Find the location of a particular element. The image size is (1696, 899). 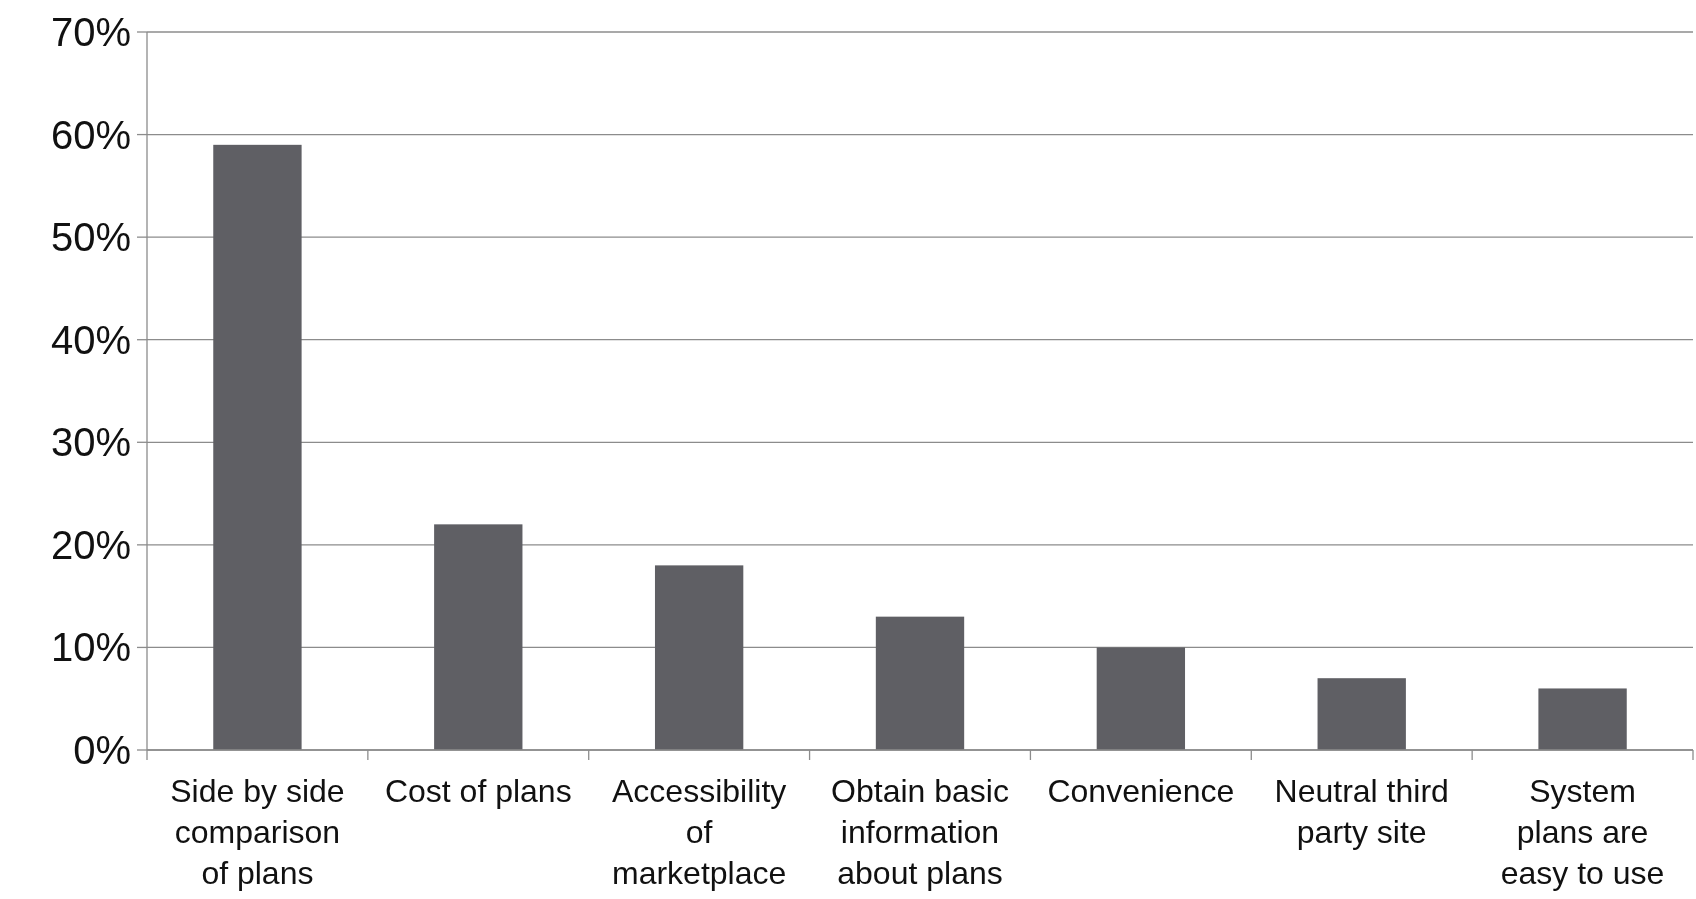

x-tick-label: Accessibility of marketplace is located at coordinates (699, 832).